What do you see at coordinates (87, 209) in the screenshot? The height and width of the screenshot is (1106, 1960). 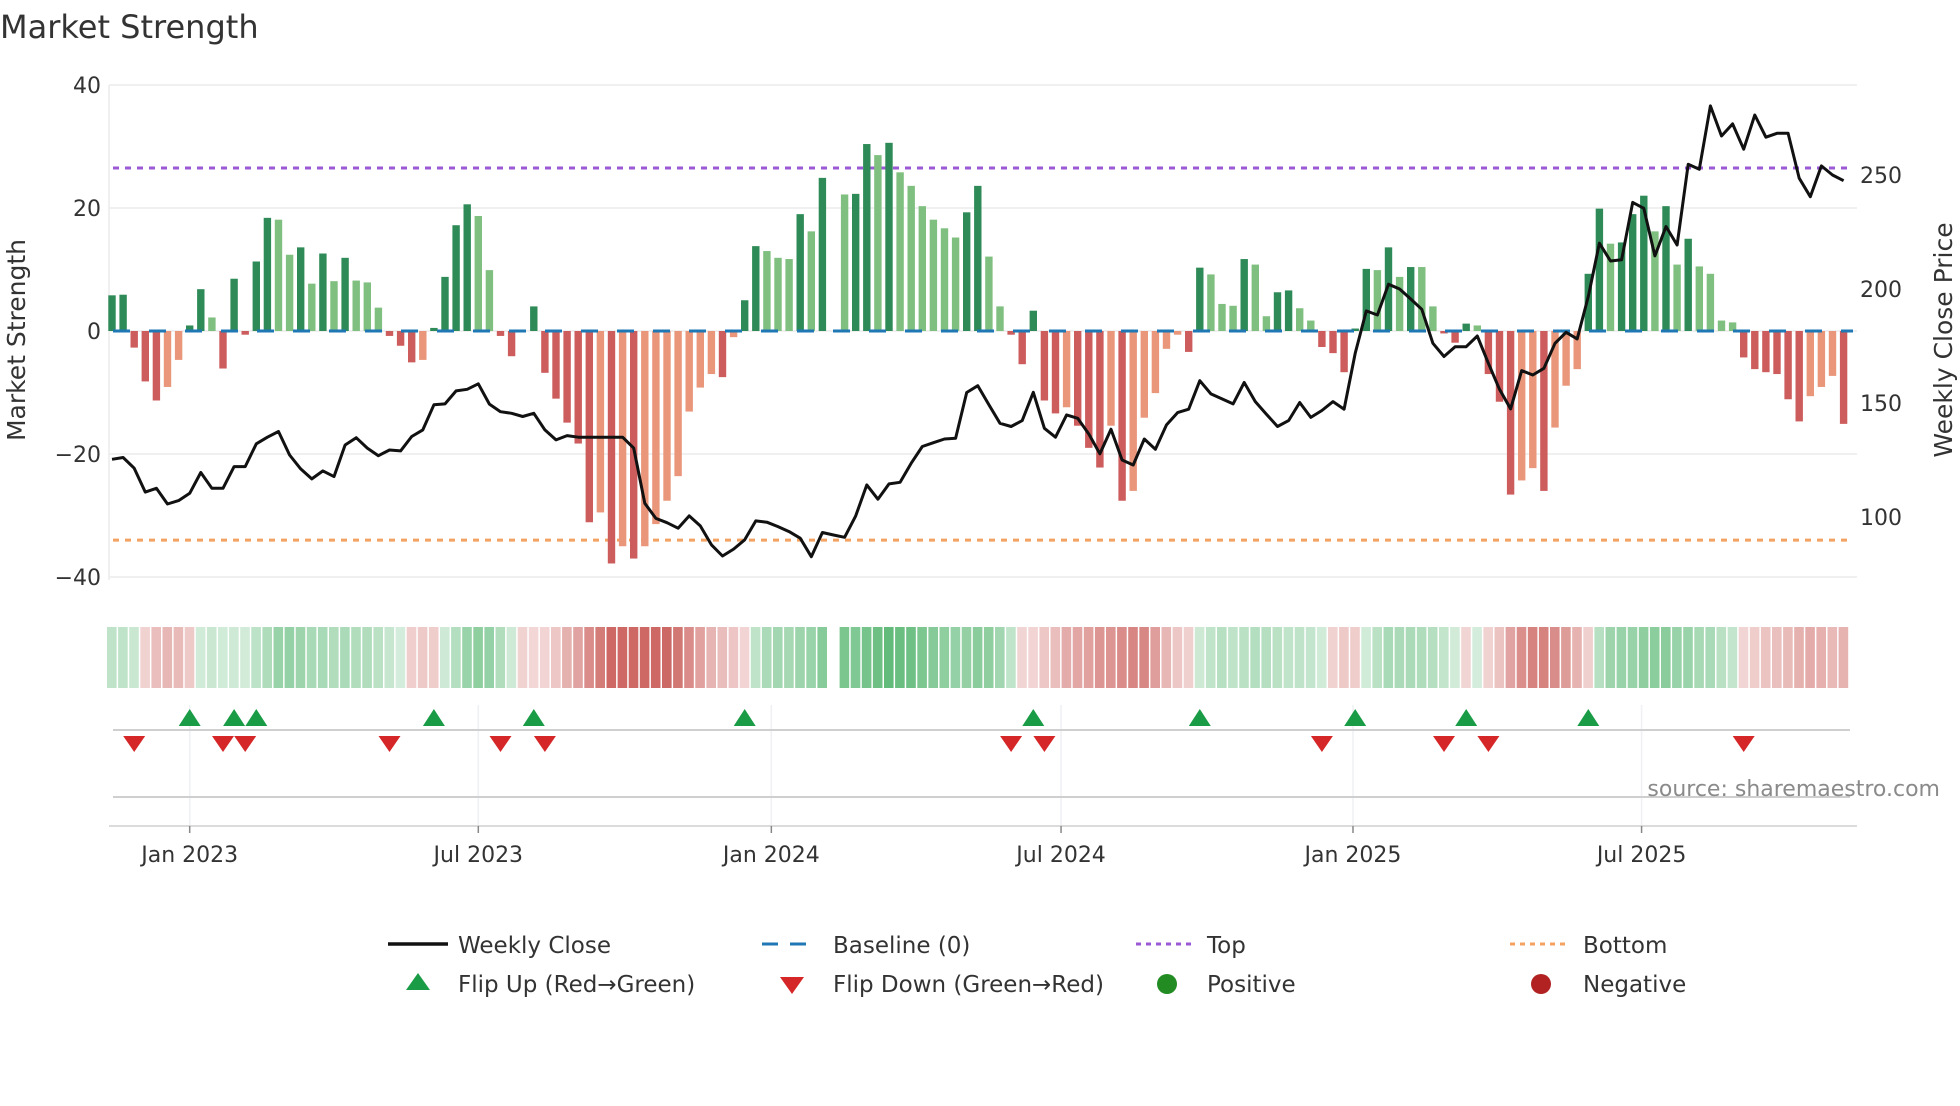 I see `y-tick-label: 20` at bounding box center [87, 209].